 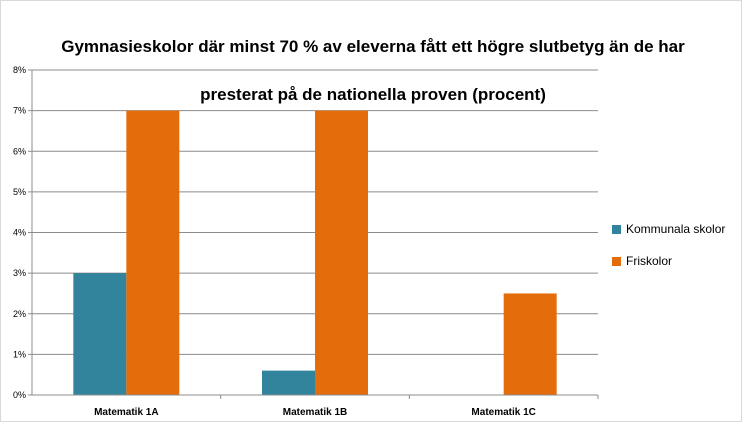 What do you see at coordinates (19, 354) in the screenshot?
I see `y-tick-label: 1%` at bounding box center [19, 354].